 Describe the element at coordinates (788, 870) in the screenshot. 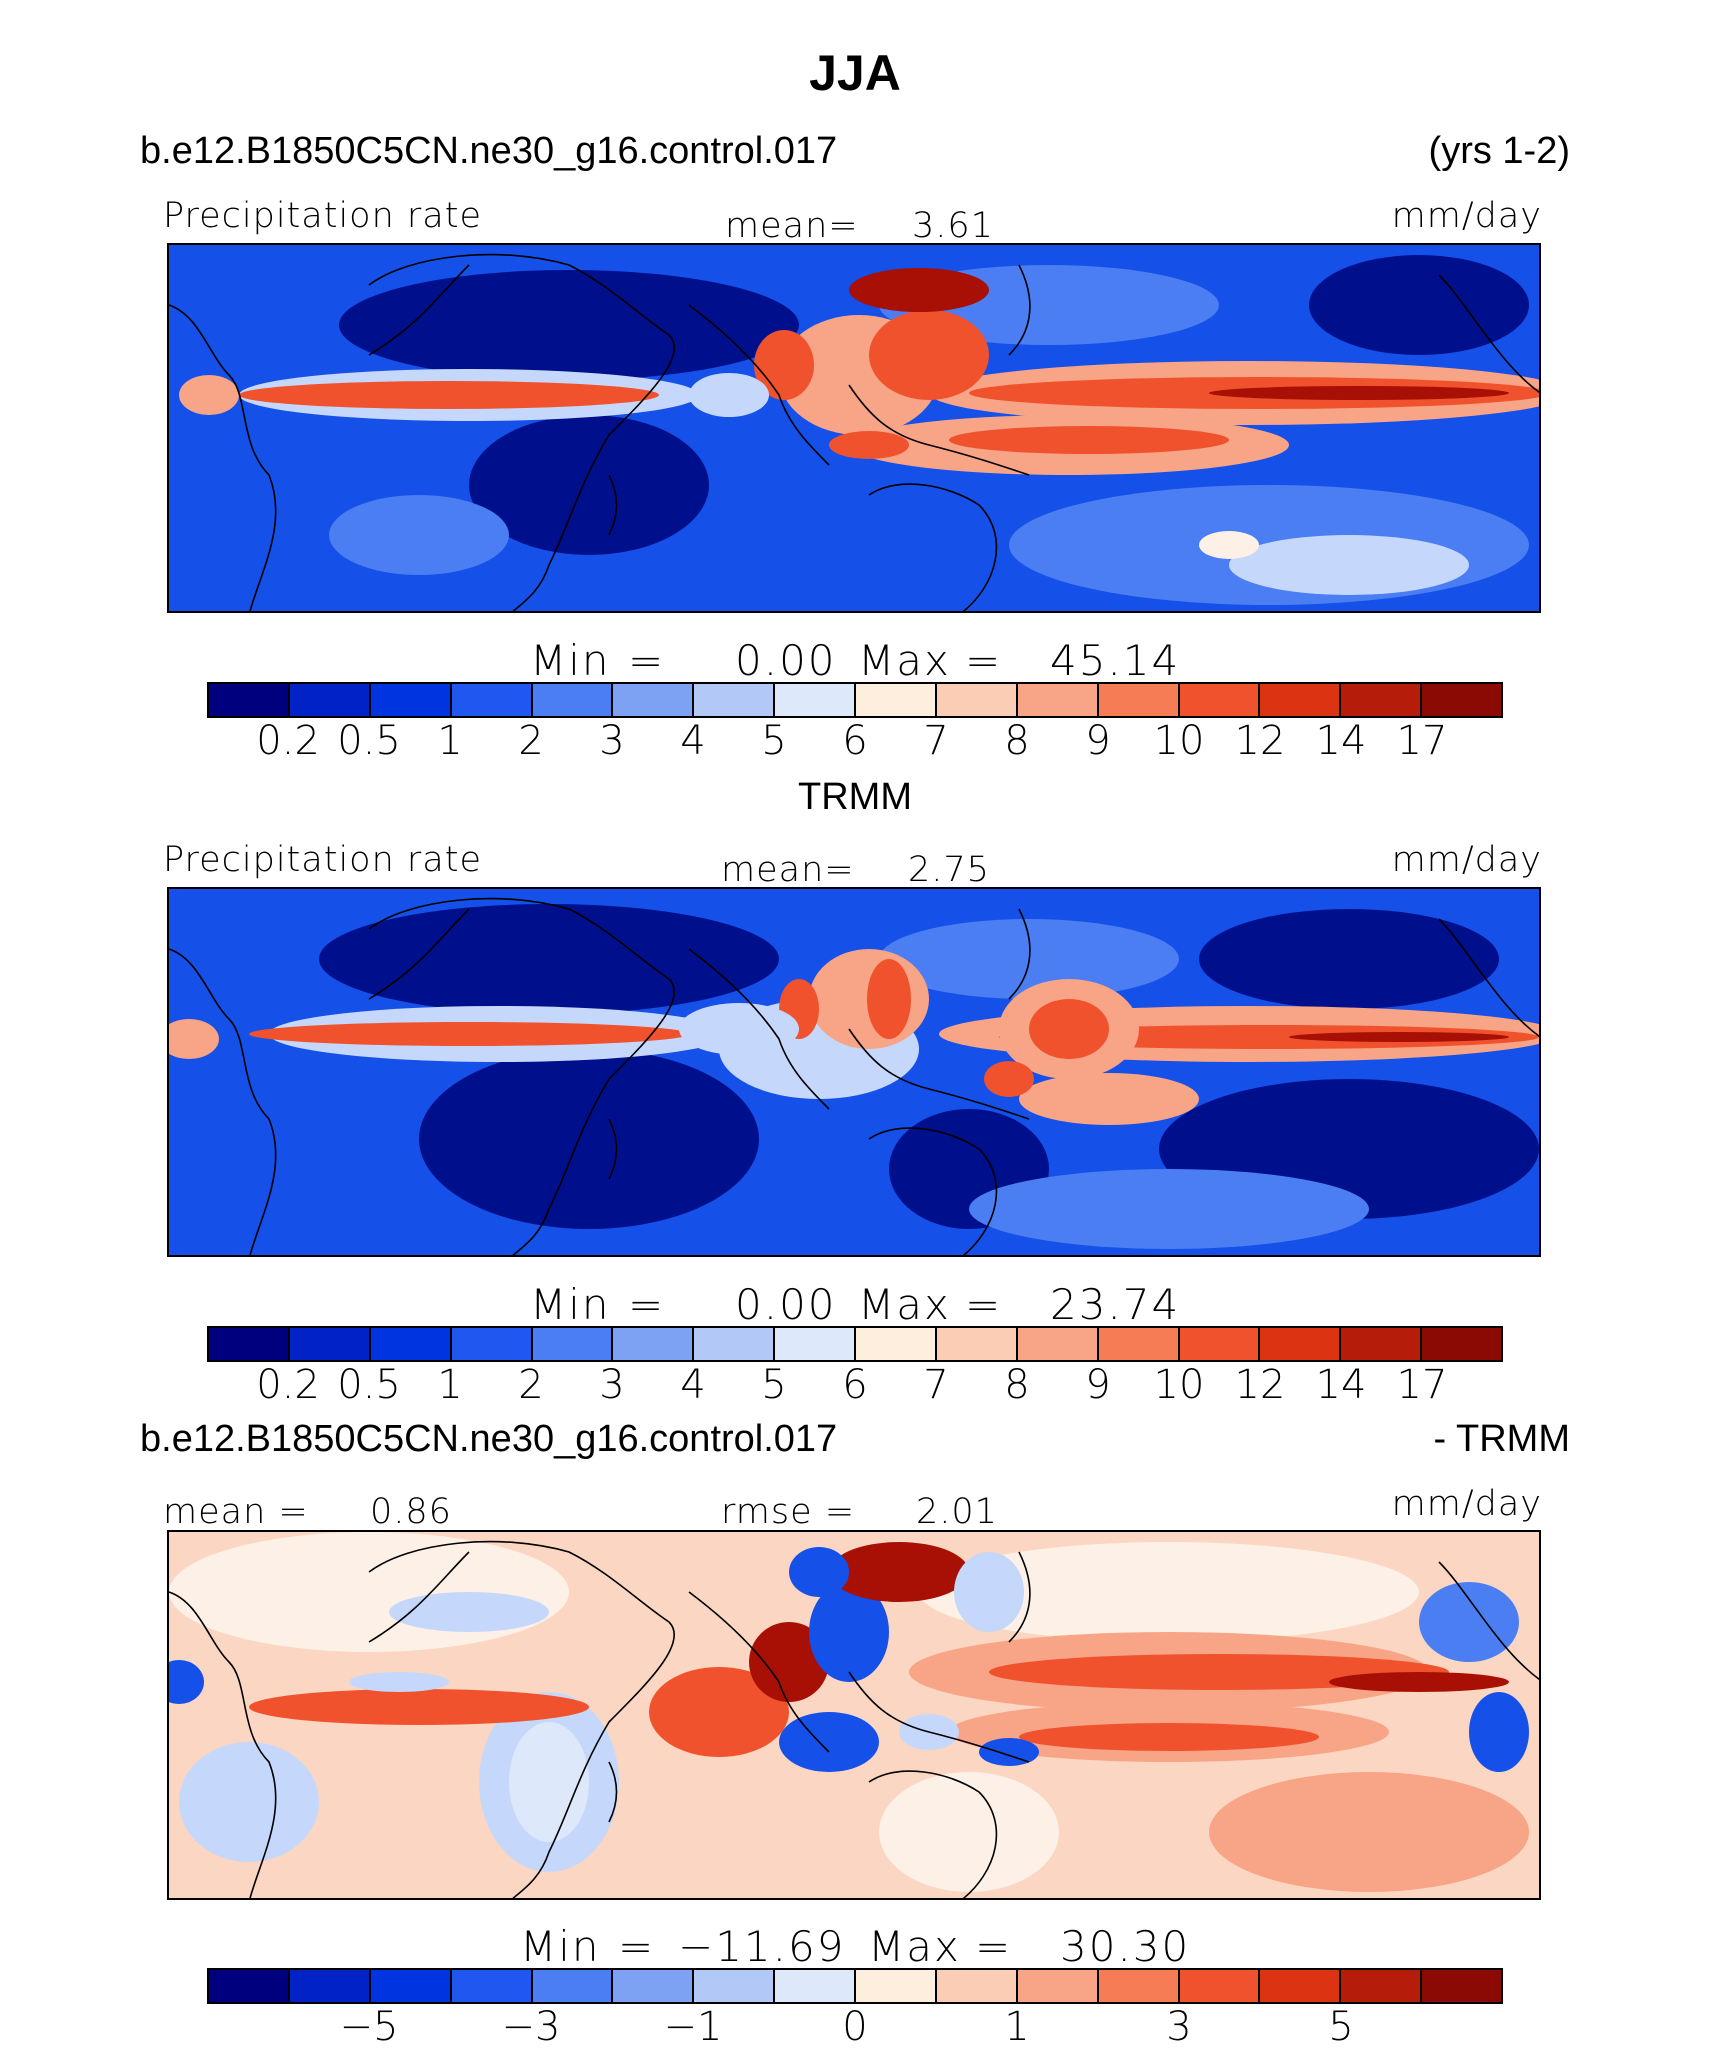

I see `panel2-mean-label: mean=` at that location.